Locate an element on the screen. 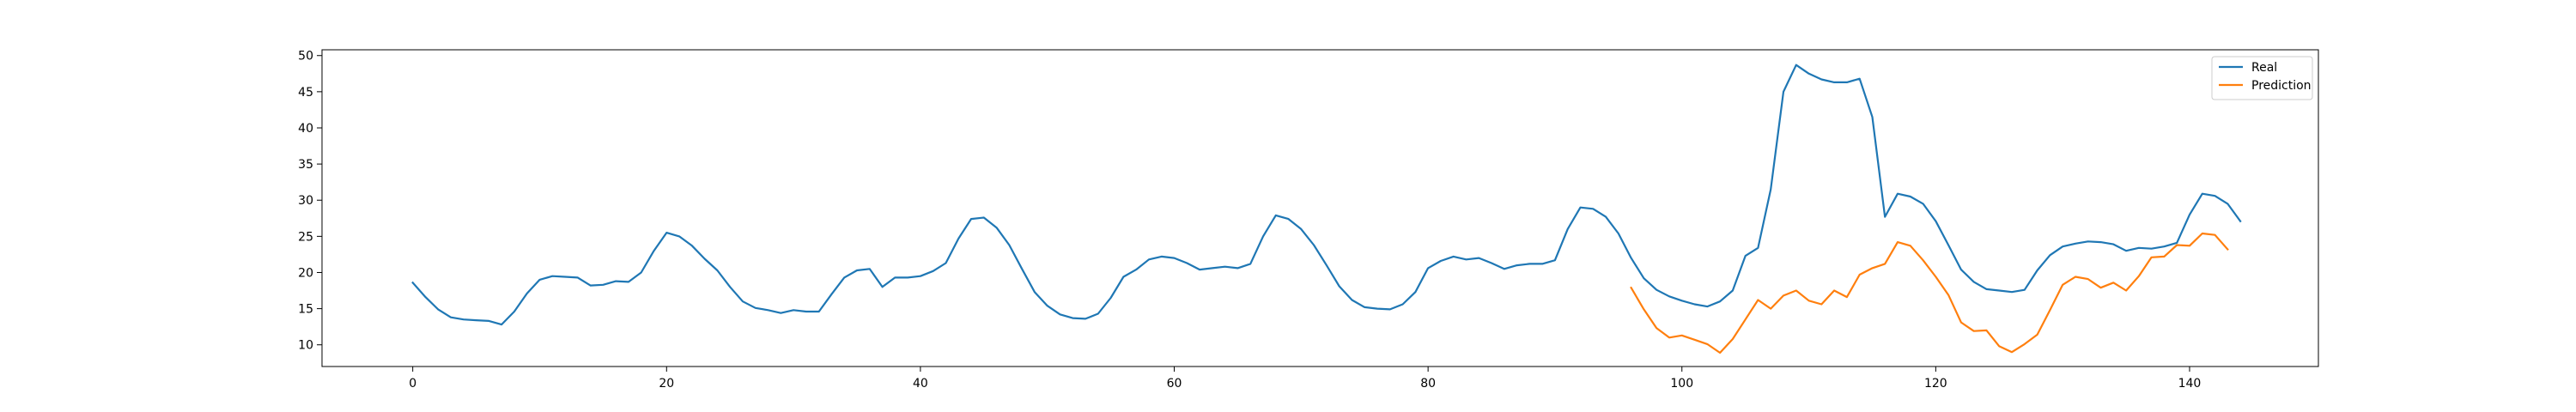  x-tick-label: 100 is located at coordinates (1682, 384).